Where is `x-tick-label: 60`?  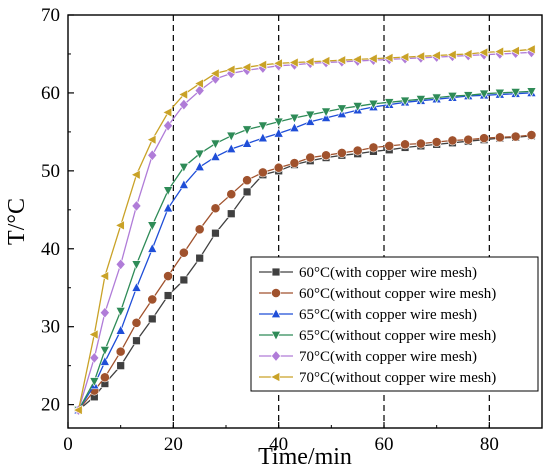
x-tick-label: 60 is located at coordinates (384, 444).